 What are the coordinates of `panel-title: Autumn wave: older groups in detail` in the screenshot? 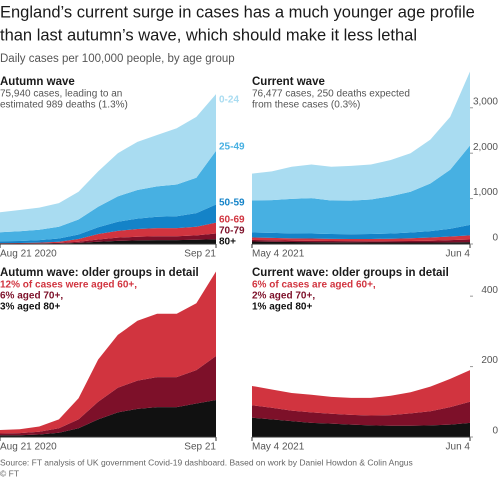 It's located at (99, 273).